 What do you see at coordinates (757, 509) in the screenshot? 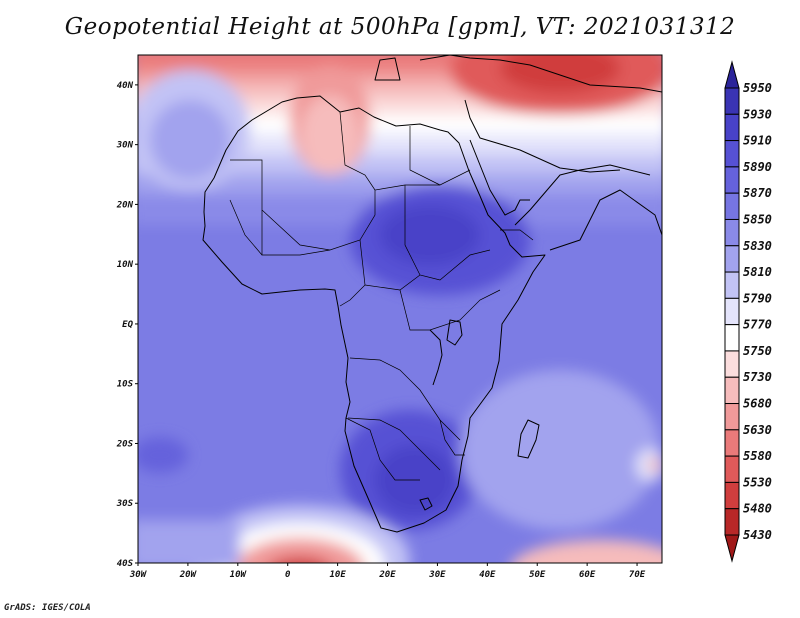
I see `colorbar-label: 5480` at bounding box center [757, 509].